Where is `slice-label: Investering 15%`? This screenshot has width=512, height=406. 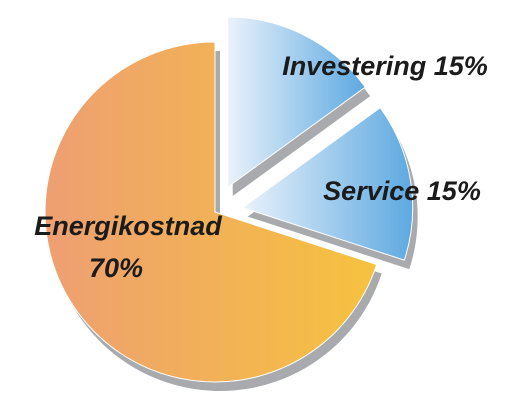 slice-label: Investering 15% is located at coordinates (385, 66).